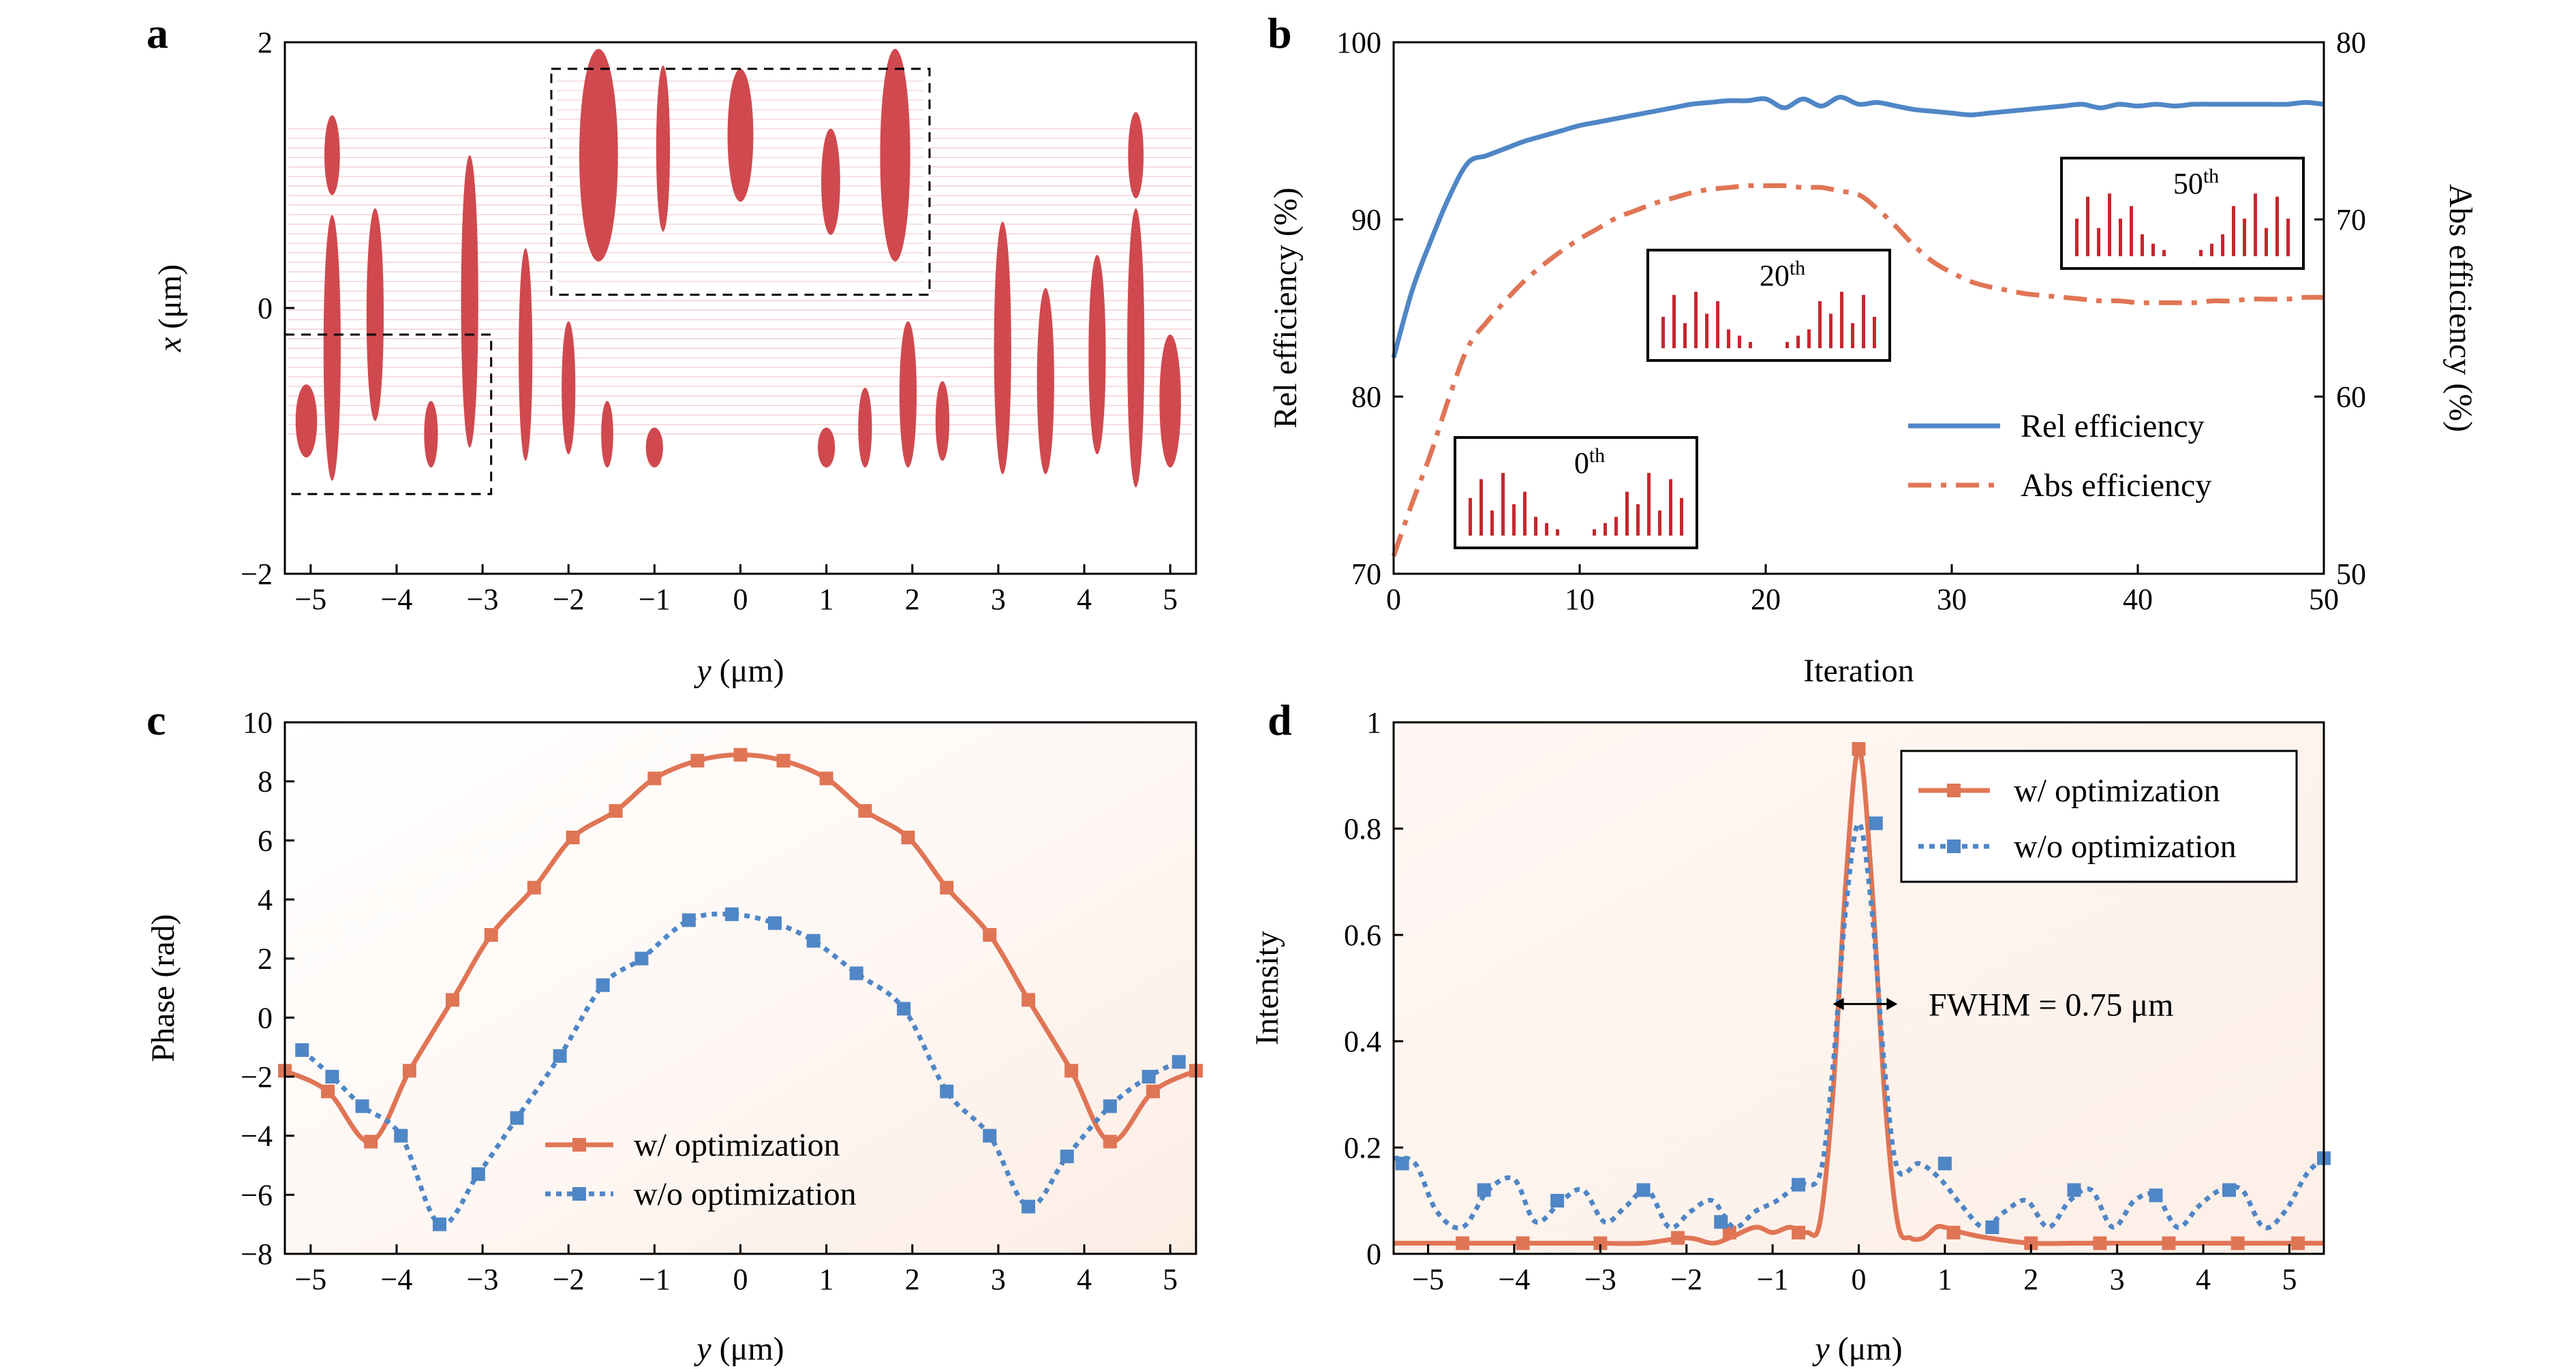  What do you see at coordinates (1857, 1349) in the screenshot?
I see `panel-d-x-axis-label: y (μm)` at bounding box center [1857, 1349].